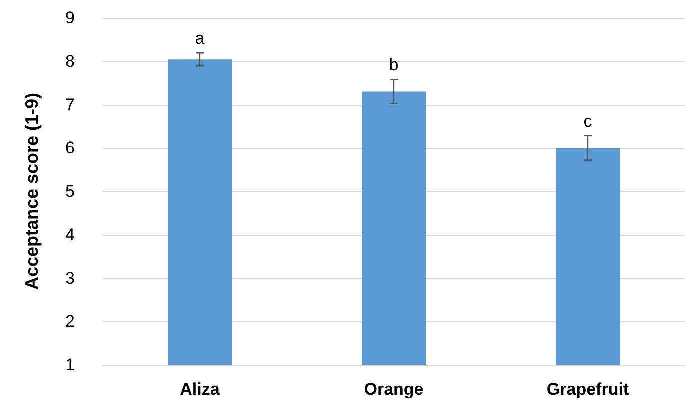 Image resolution: width=687 pixels, height=415 pixels. What do you see at coordinates (70, 61) in the screenshot?
I see `y-tick-label: 8` at bounding box center [70, 61].